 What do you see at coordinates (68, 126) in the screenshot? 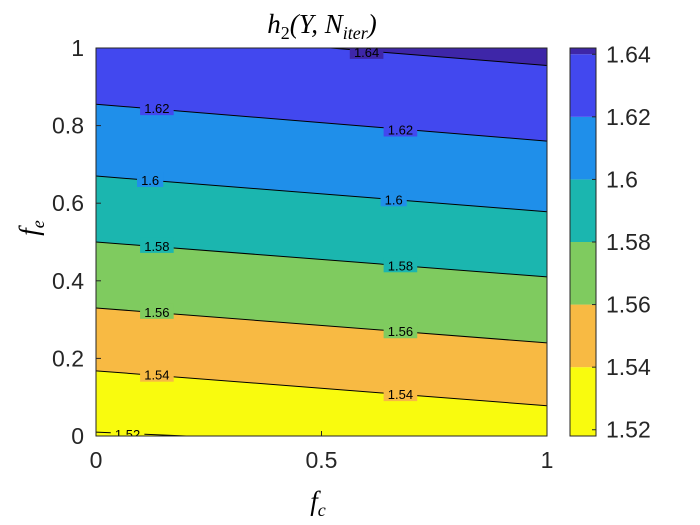
I see `y-tick-label: 0.8` at bounding box center [68, 126].